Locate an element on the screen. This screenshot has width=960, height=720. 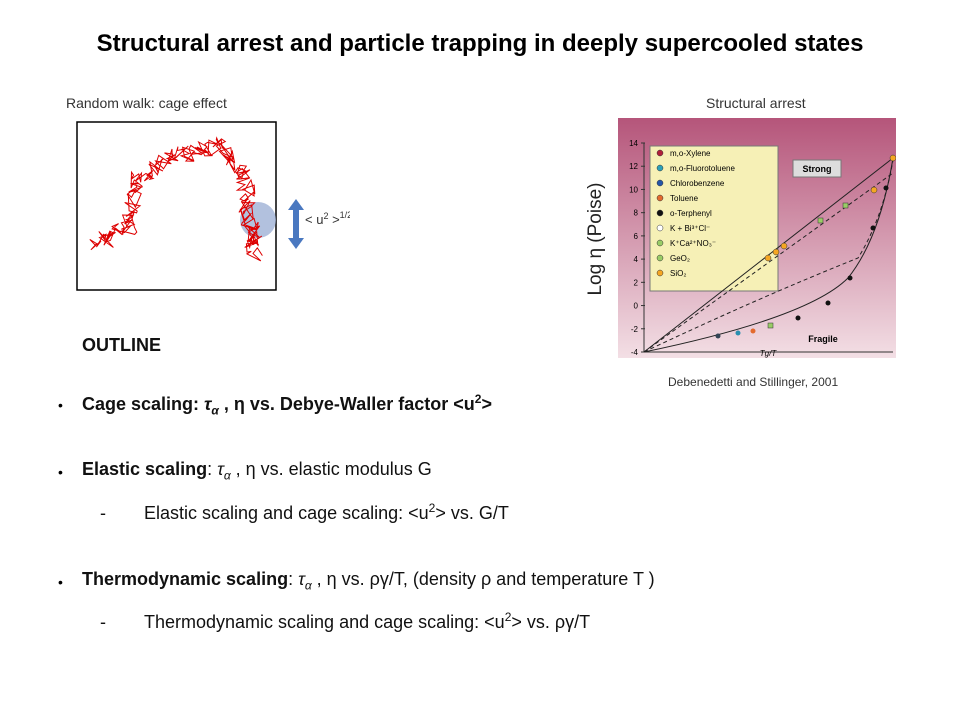
right-caption: Structural arrest is located at coordinates (756, 103).